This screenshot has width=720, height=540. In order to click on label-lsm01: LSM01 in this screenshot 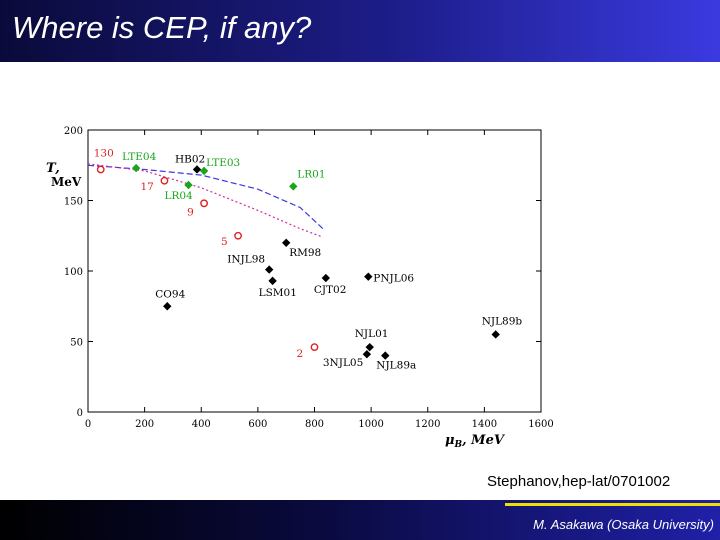, I will do `click(278, 293)`.